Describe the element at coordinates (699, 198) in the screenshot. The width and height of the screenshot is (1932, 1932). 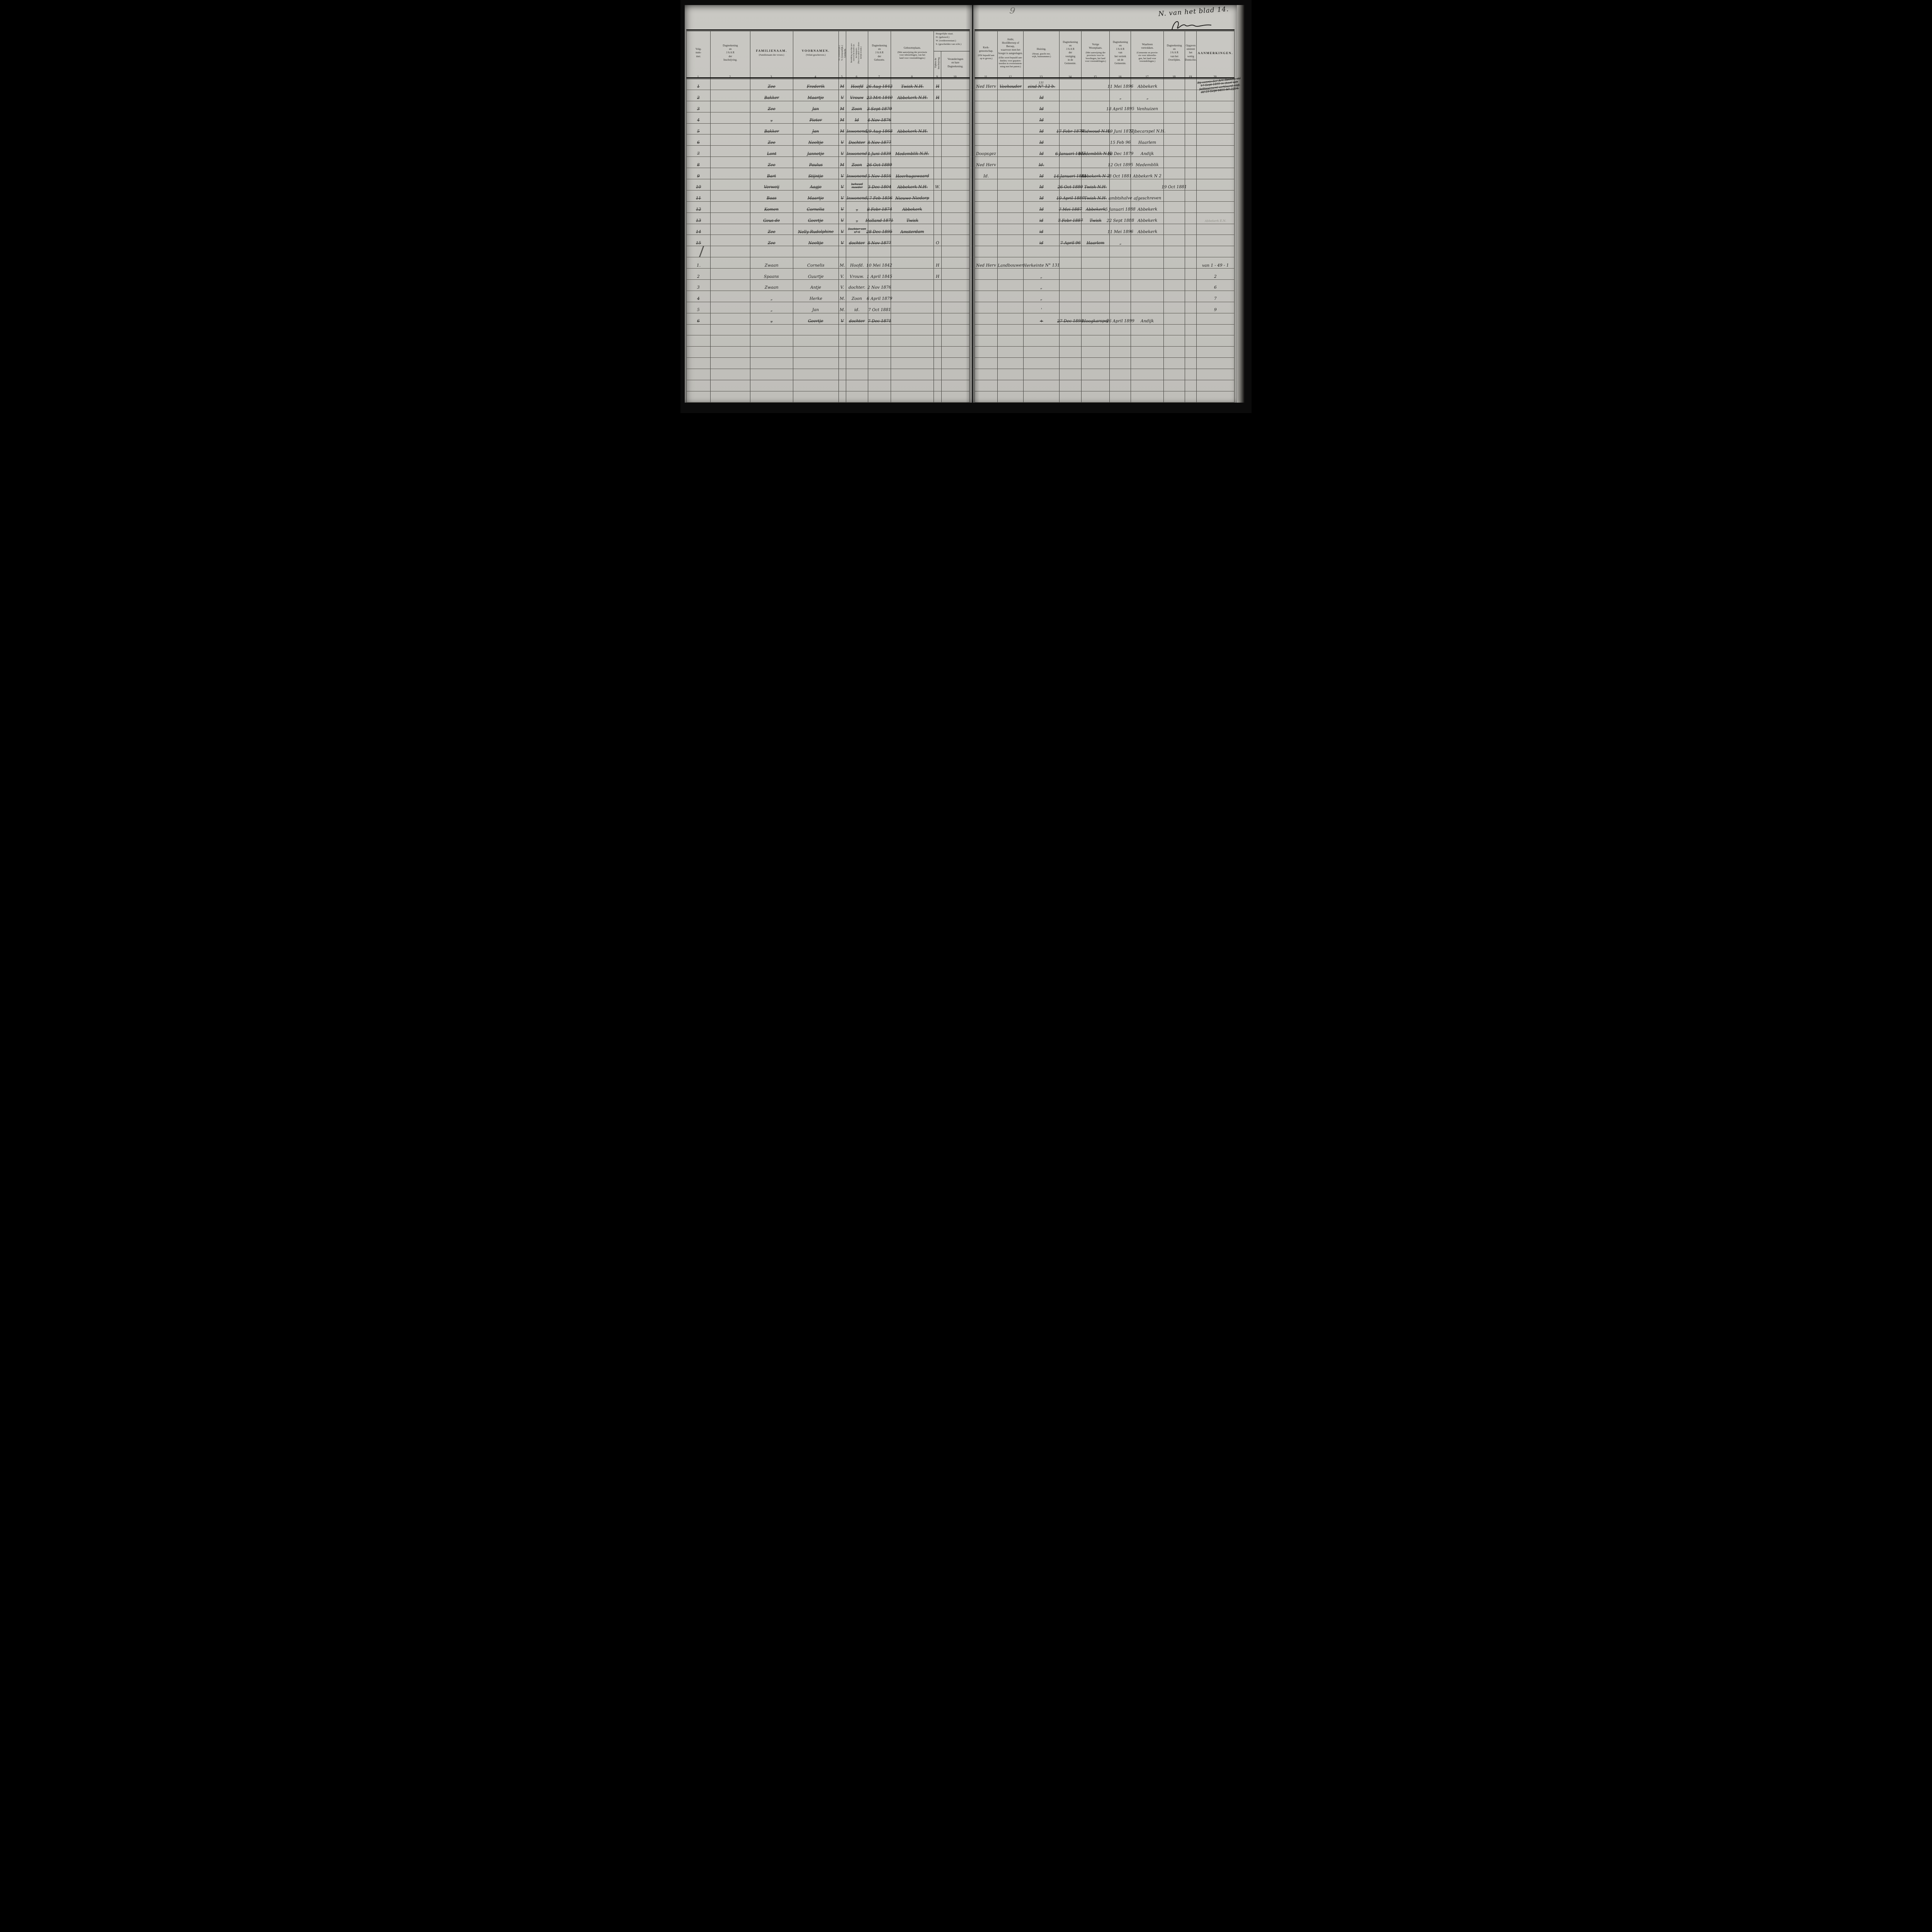
I see `handwritten-entry: 11` at that location.